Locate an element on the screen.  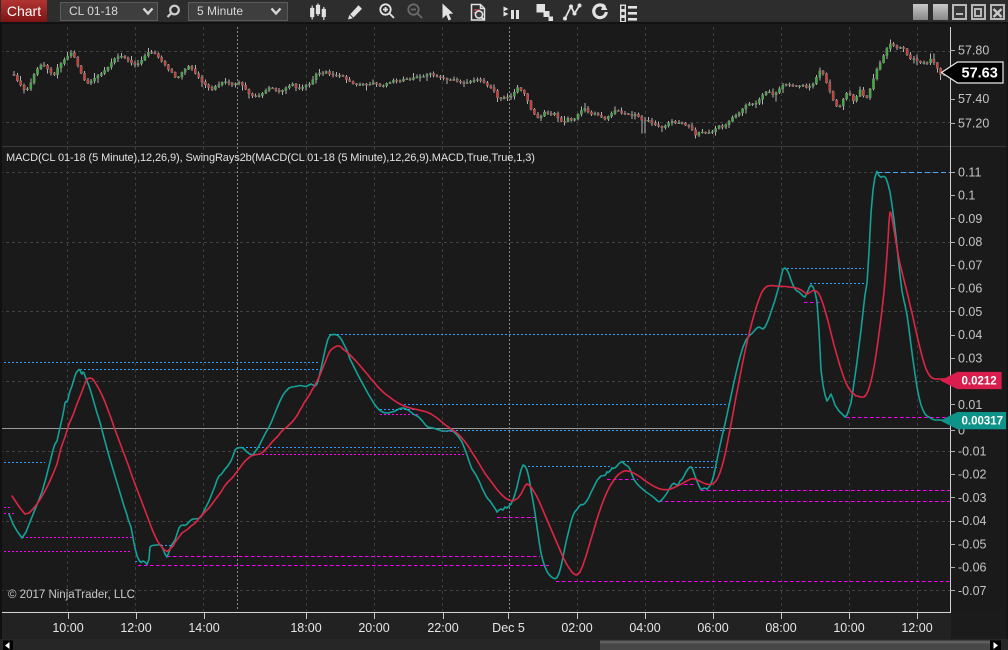
svg-text: 0.1 is located at coordinates (966, 196).